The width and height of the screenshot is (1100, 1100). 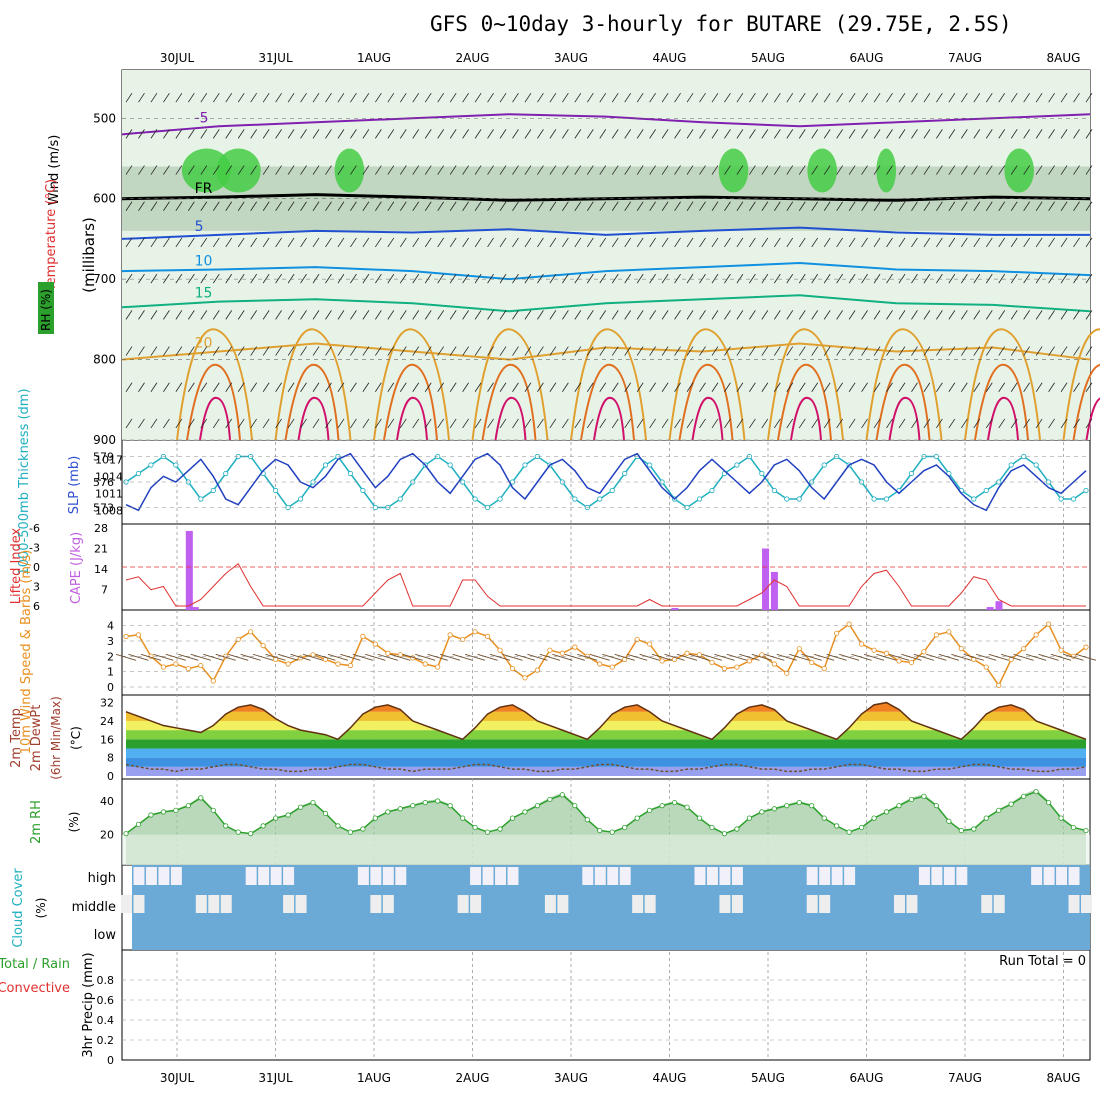 What do you see at coordinates (605, 233) in the screenshot?
I see `isotherm` at bounding box center [605, 233].